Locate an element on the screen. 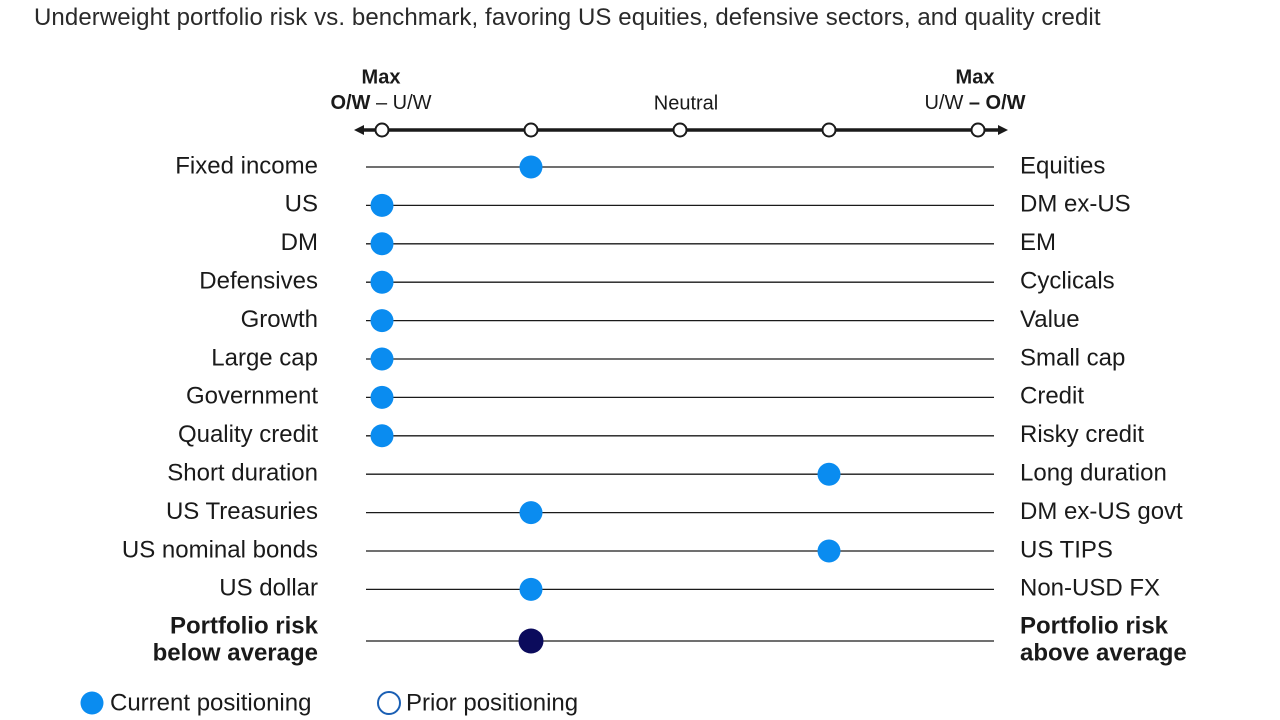  row-left-label: US nominal bonds is located at coordinates (220, 549).